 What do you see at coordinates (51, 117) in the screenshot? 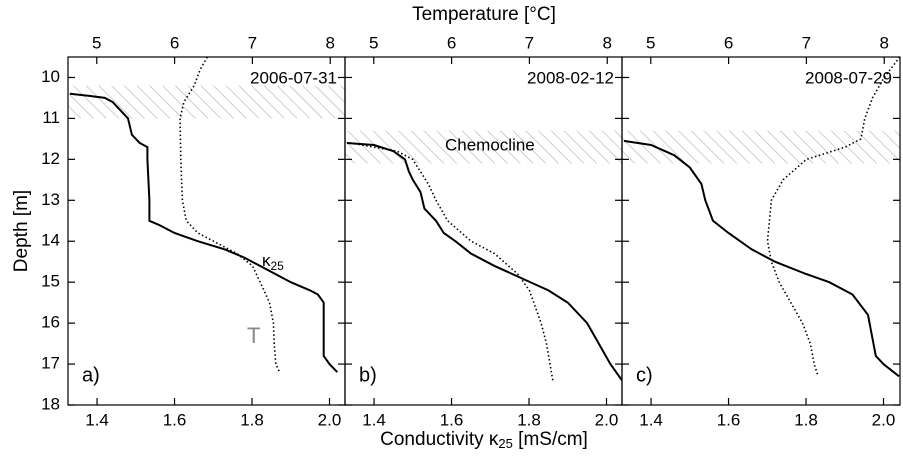
I see `y-tick-label: 11` at bounding box center [51, 117].